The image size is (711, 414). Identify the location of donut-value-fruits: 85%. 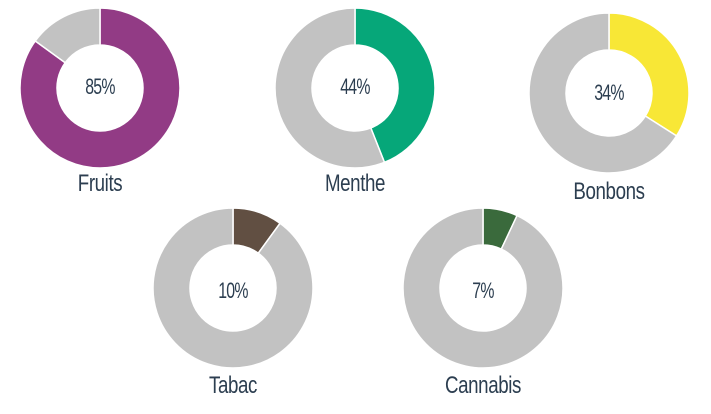
(100, 86).